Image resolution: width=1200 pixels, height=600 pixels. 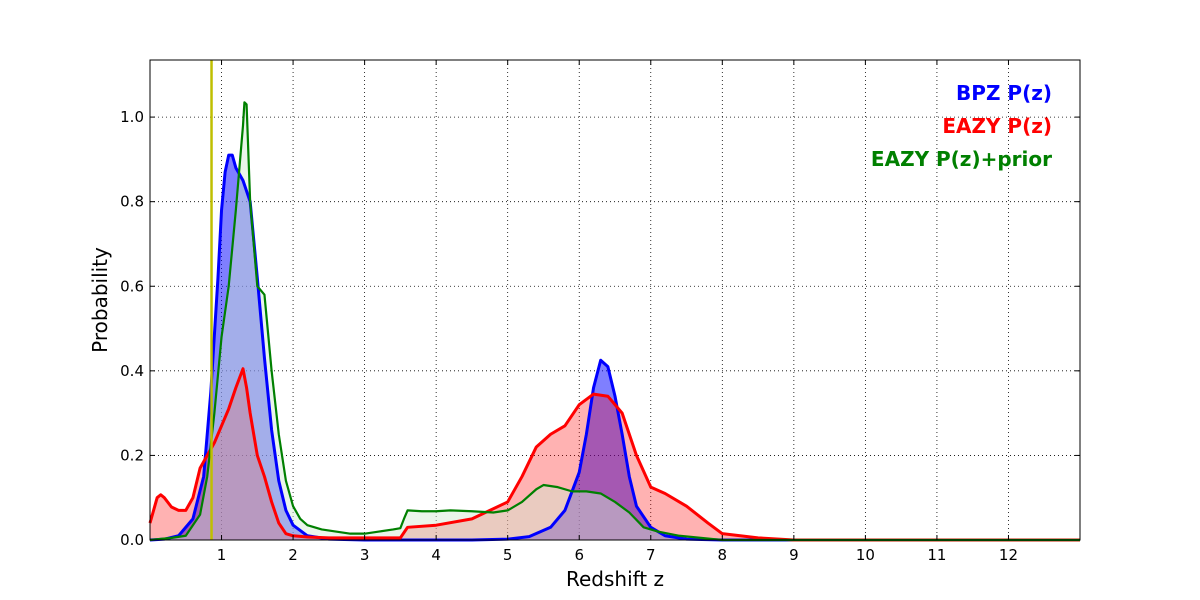 I want to click on y-tick-label: 0.2, so click(x=132, y=455).